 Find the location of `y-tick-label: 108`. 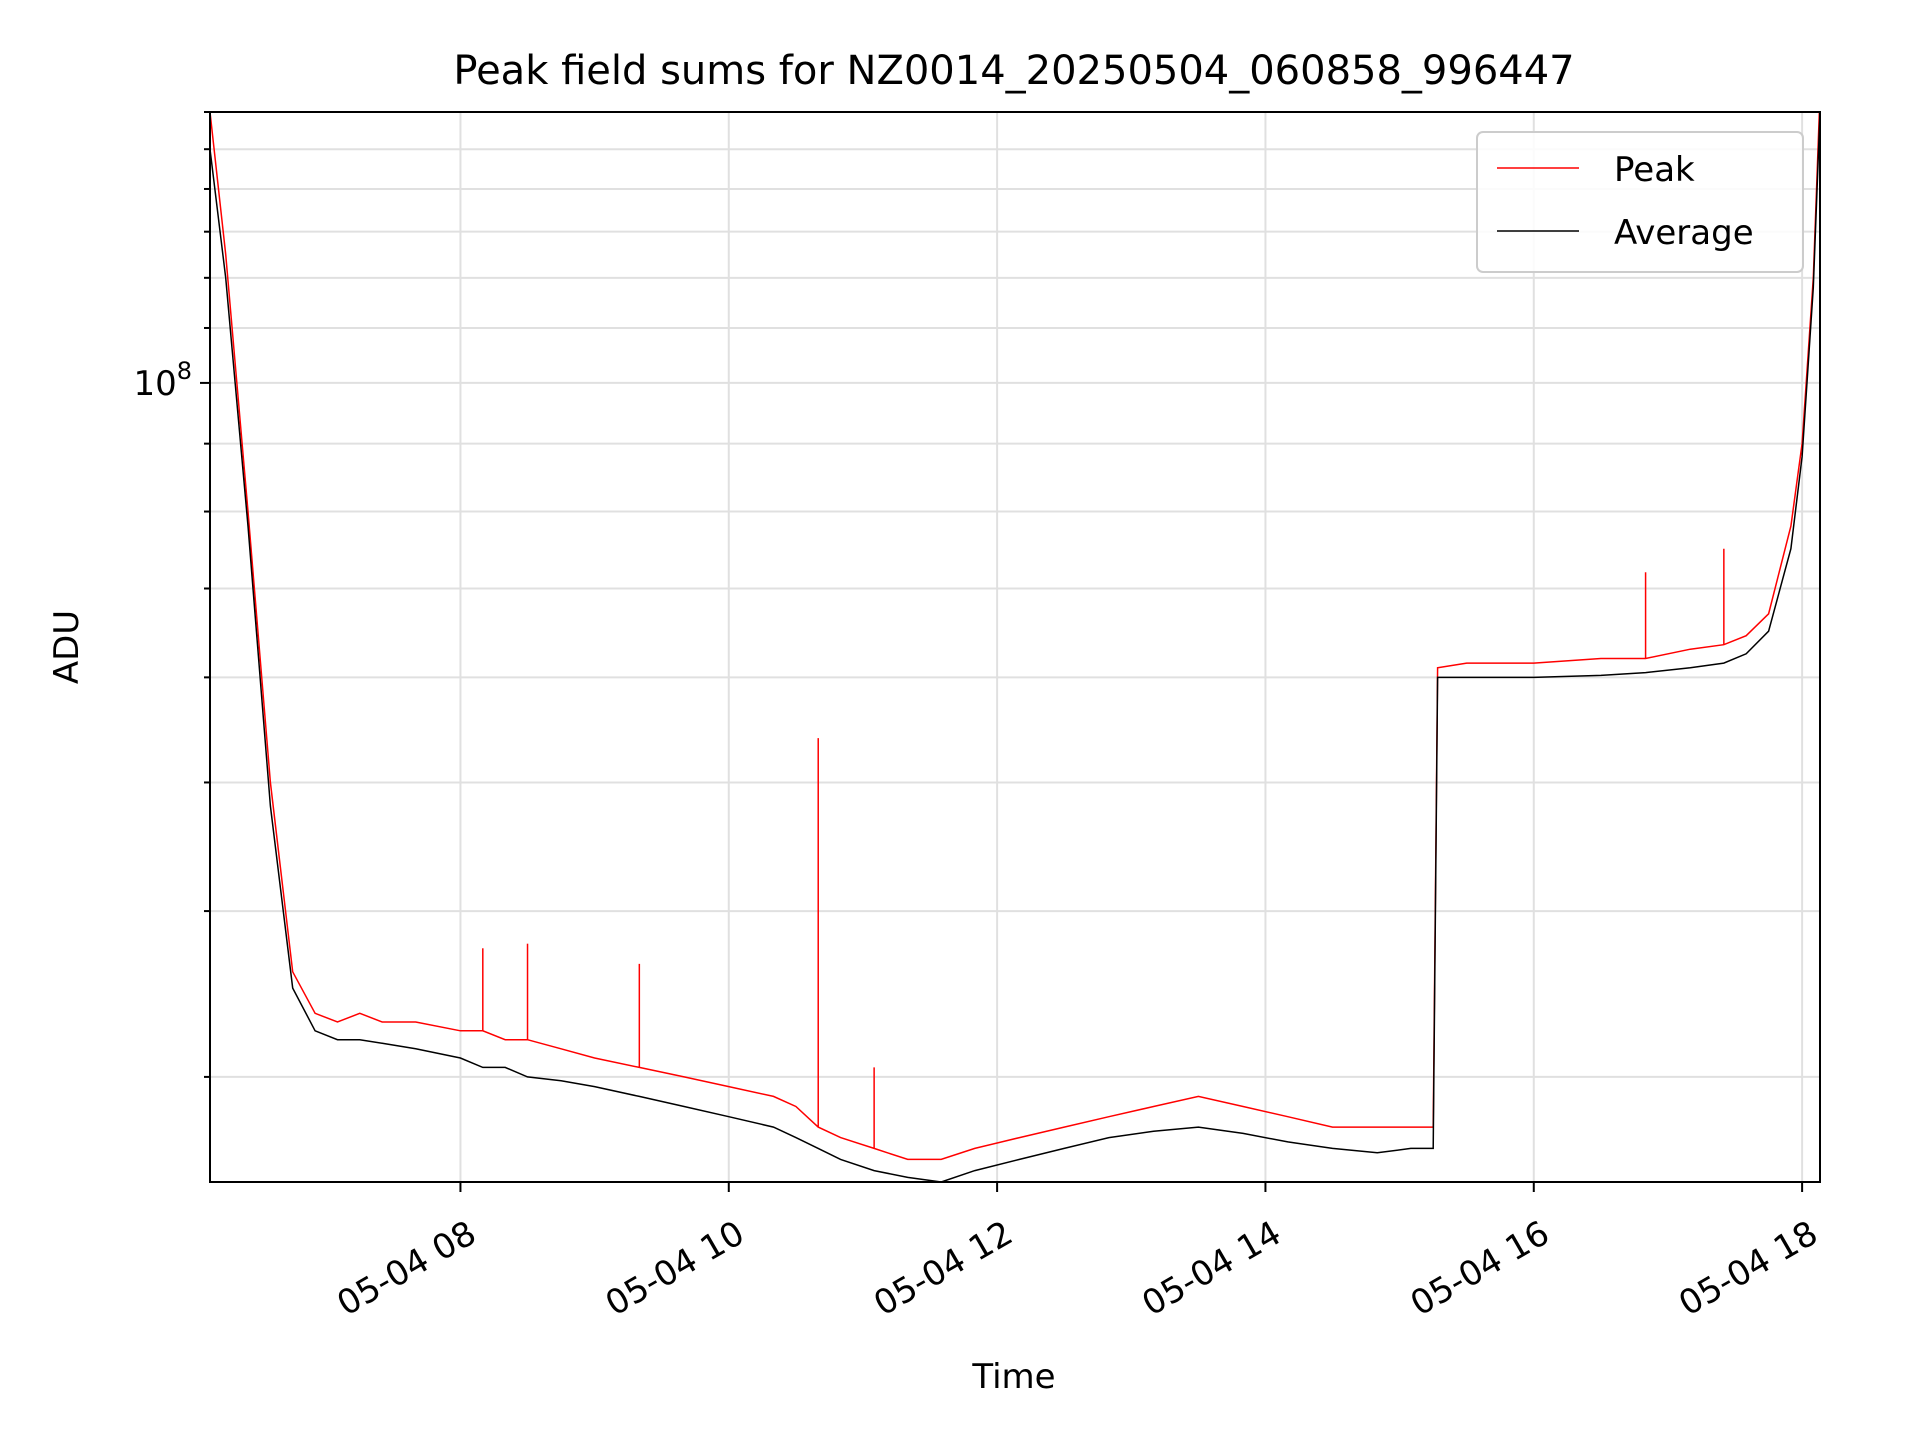

y-tick-label: 108 is located at coordinates (162, 380).